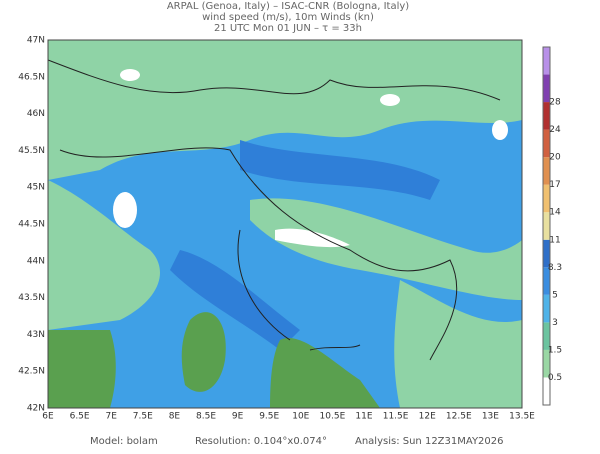  What do you see at coordinates (427, 417) in the screenshot?
I see `lon-label: 12E` at bounding box center [427, 417].